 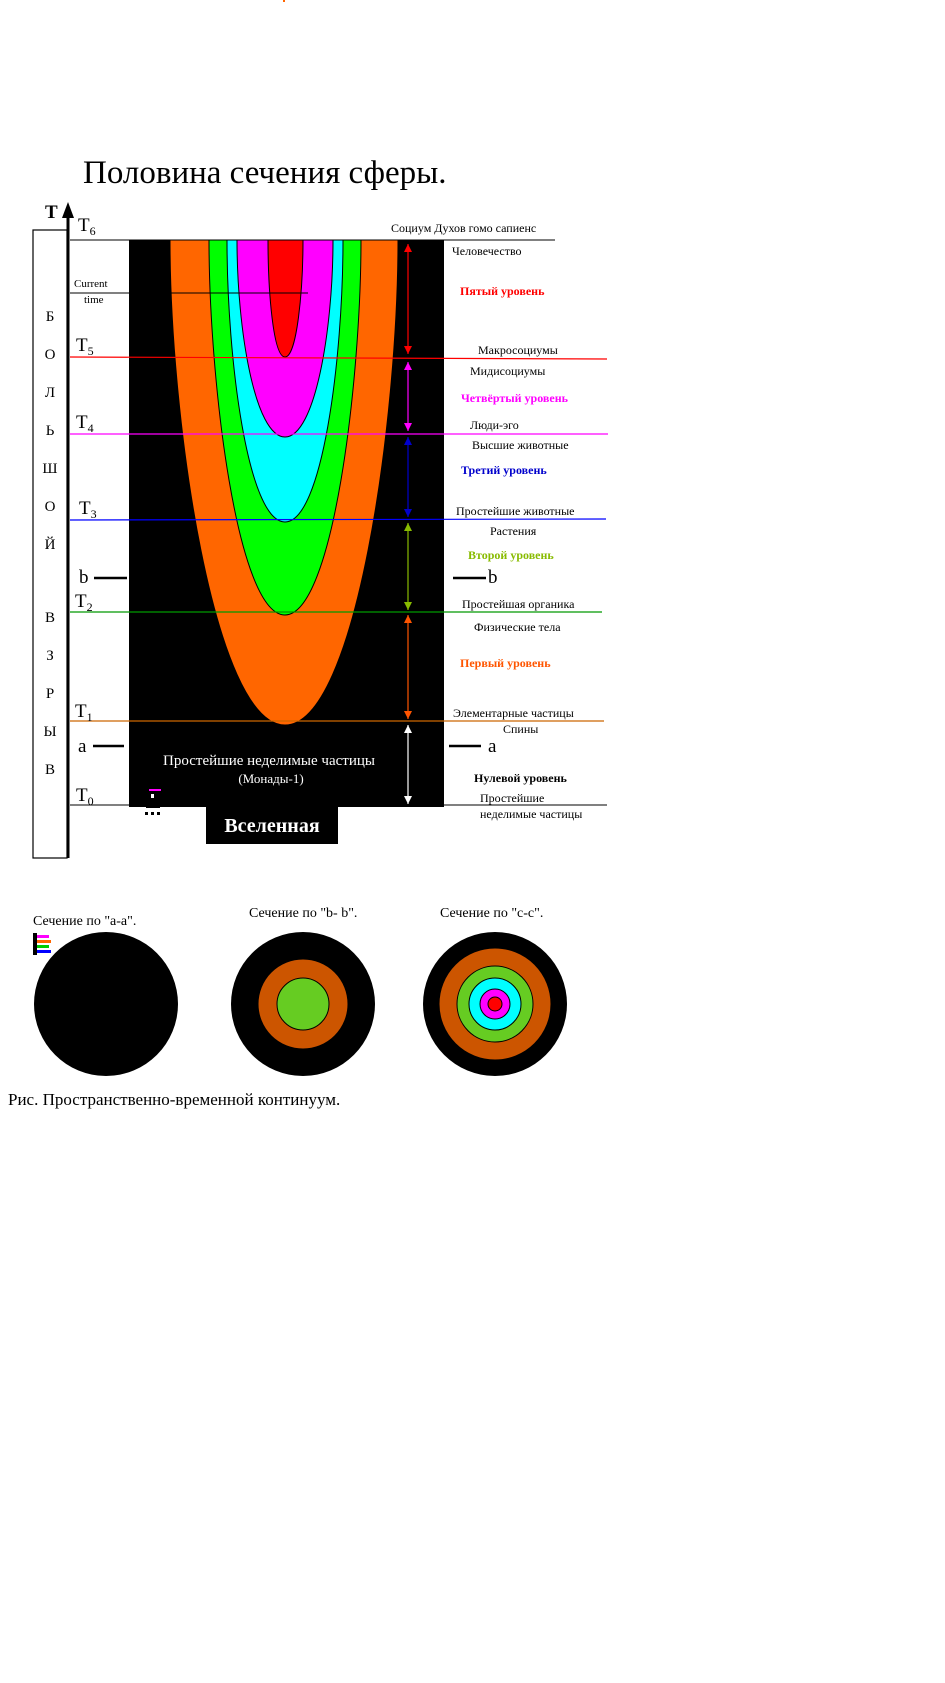 I want to click on label-top: Социум Духов гомо сапиенс, so click(x=463, y=228).